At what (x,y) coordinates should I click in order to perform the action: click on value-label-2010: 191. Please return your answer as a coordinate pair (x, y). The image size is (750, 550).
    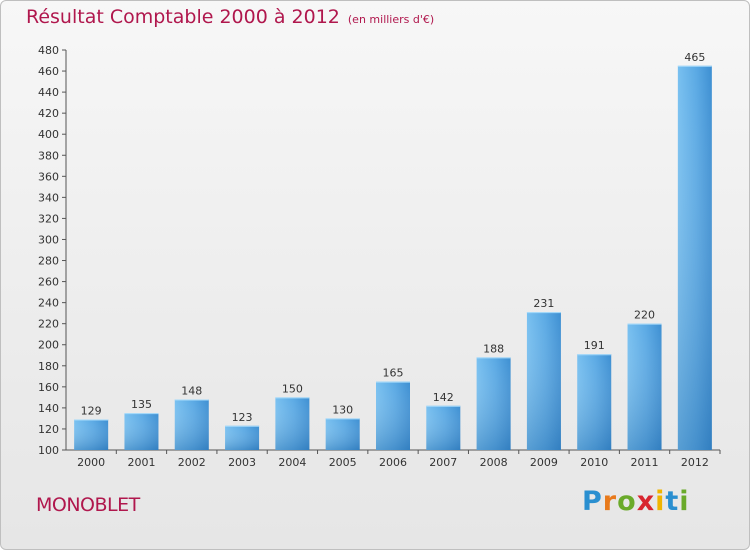
    Looking at the image, I should click on (594, 345).